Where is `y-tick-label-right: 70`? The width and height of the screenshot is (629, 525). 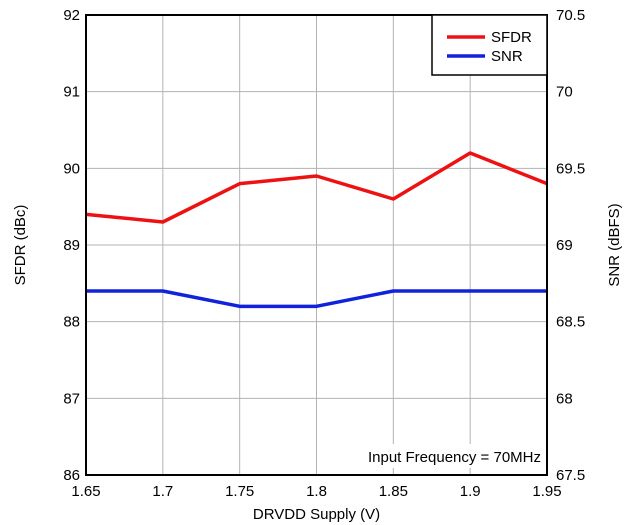 y-tick-label-right: 70 is located at coordinates (564, 92).